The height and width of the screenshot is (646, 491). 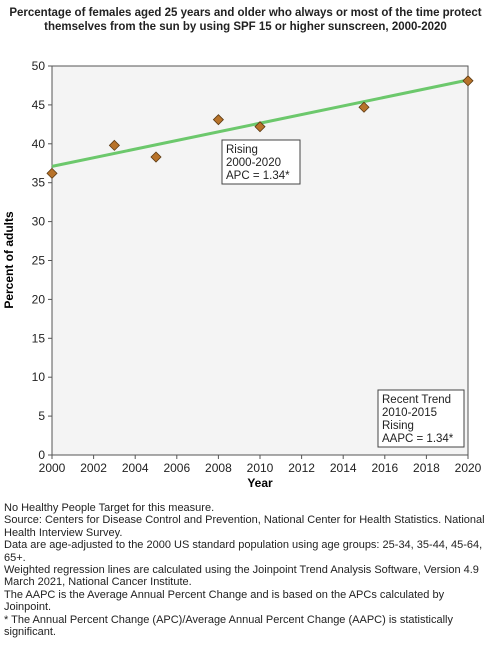 What do you see at coordinates (9, 260) in the screenshot?
I see `y-axis-label: Percent of adults` at bounding box center [9, 260].